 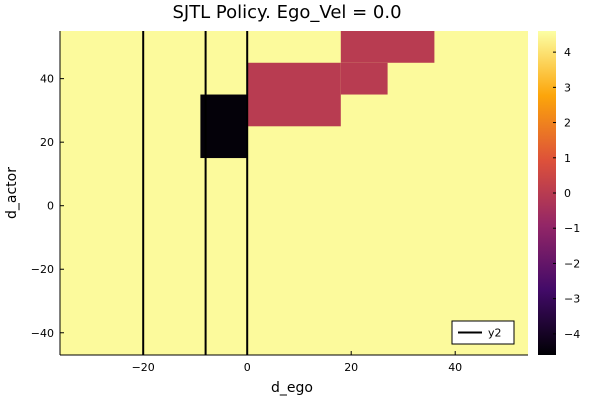 I want to click on colorbar: −4 −3 −2 −1 0 1 2 3 4, so click(x=559, y=193).